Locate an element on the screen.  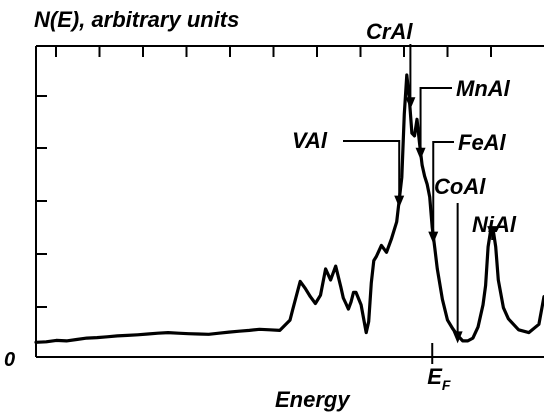
annotation-arrow-coal-head is located at coordinates (457, 337).